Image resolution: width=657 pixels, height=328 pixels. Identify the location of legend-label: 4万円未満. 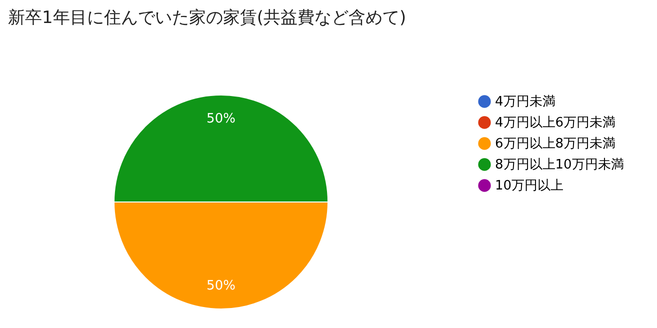
(525, 102).